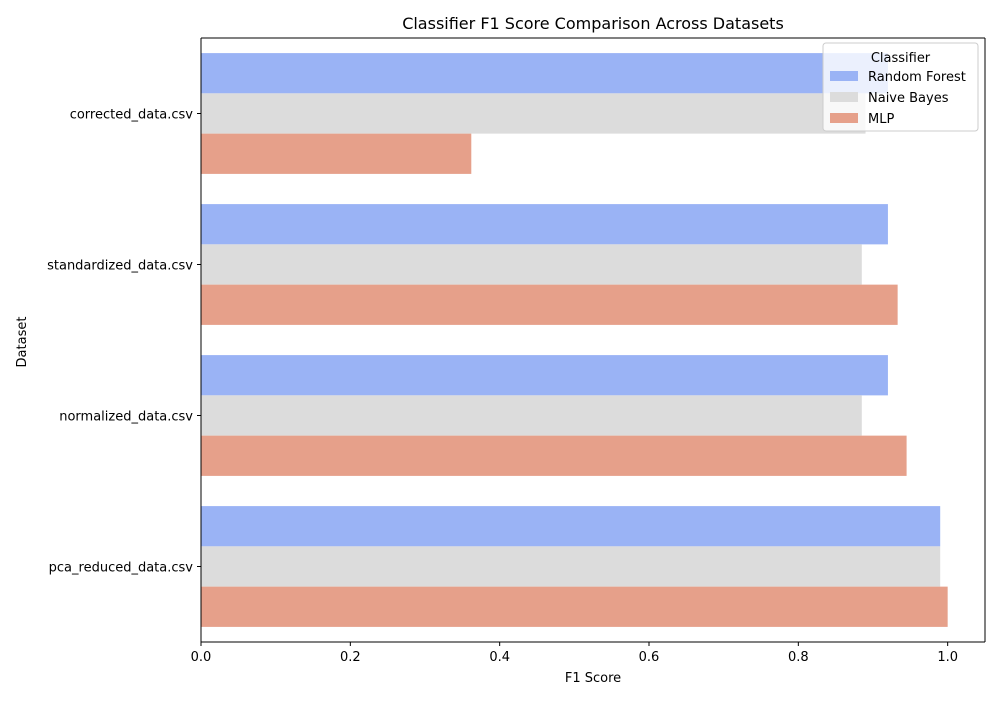 The width and height of the screenshot is (1000, 704). I want to click on legend-box, so click(900, 87).